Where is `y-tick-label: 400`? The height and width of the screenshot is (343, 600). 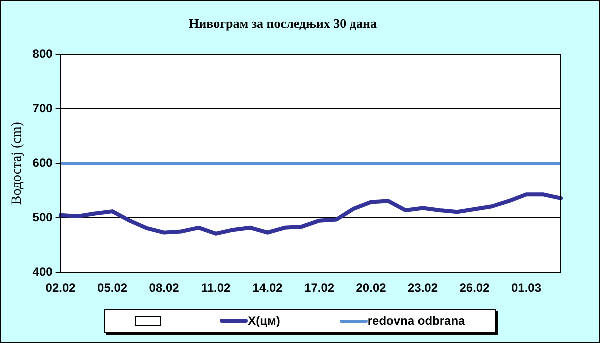 y-tick-label: 400 is located at coordinates (43, 271).